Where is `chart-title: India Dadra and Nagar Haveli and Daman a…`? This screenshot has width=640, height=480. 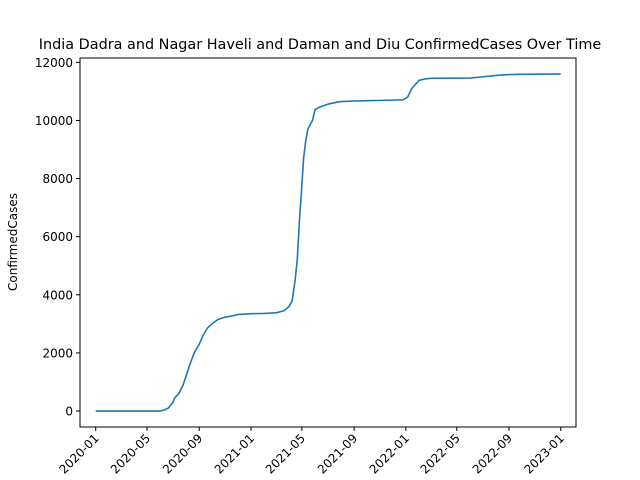
chart-title: India Dadra and Nagar Haveli and Daman a… is located at coordinates (320, 45).